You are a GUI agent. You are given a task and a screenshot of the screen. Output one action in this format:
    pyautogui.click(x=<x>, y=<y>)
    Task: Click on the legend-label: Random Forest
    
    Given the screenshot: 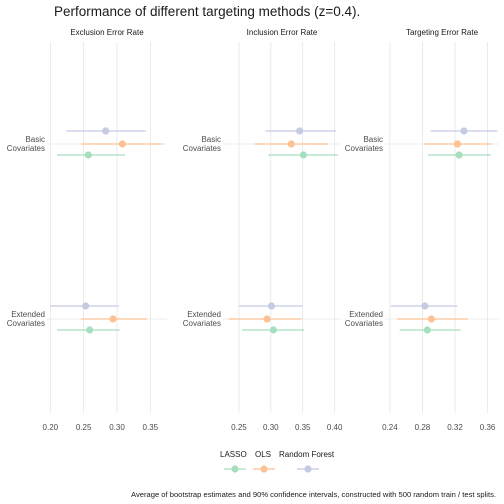 What is the action you would take?
    pyautogui.click(x=307, y=454)
    